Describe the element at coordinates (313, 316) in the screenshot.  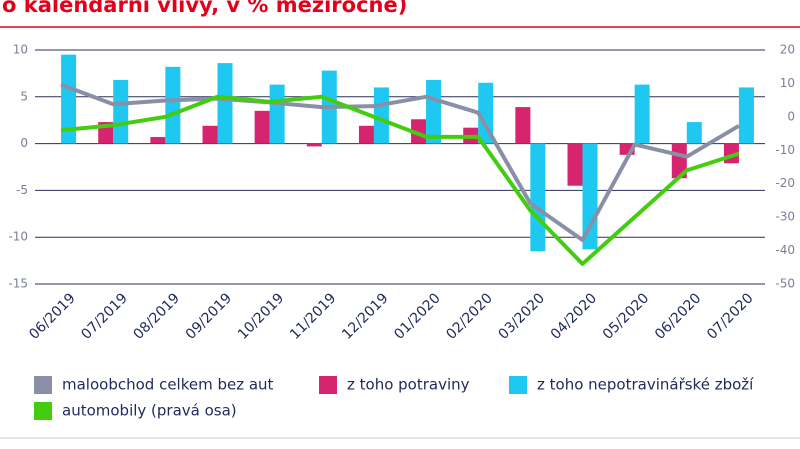
I see `x-tick-label: 11/2019` at that location.